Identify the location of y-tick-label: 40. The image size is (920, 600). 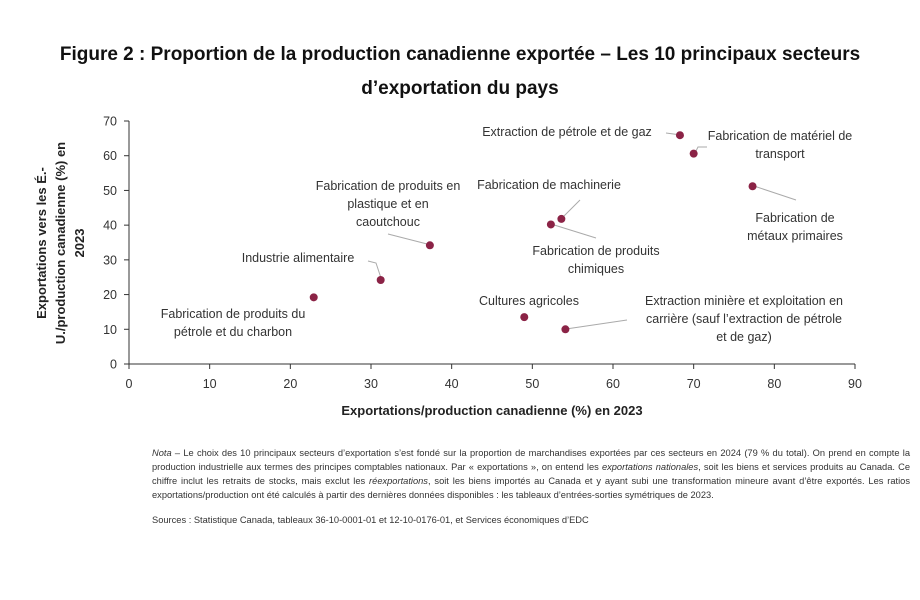
(110, 226).